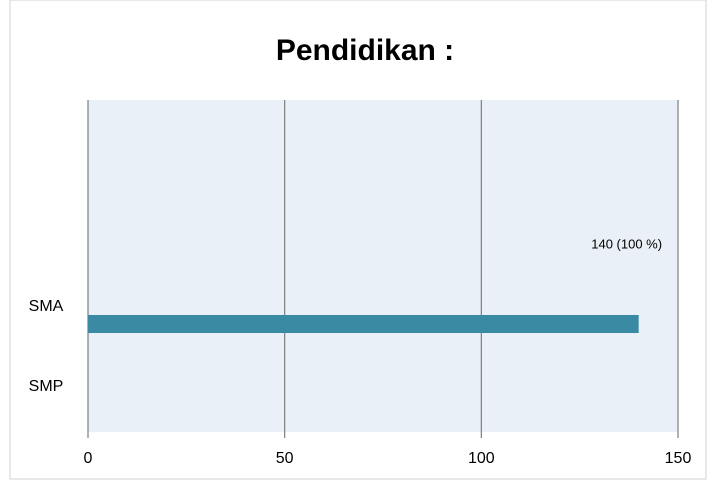  Describe the element at coordinates (363, 324) in the screenshot. I see `bar` at that location.